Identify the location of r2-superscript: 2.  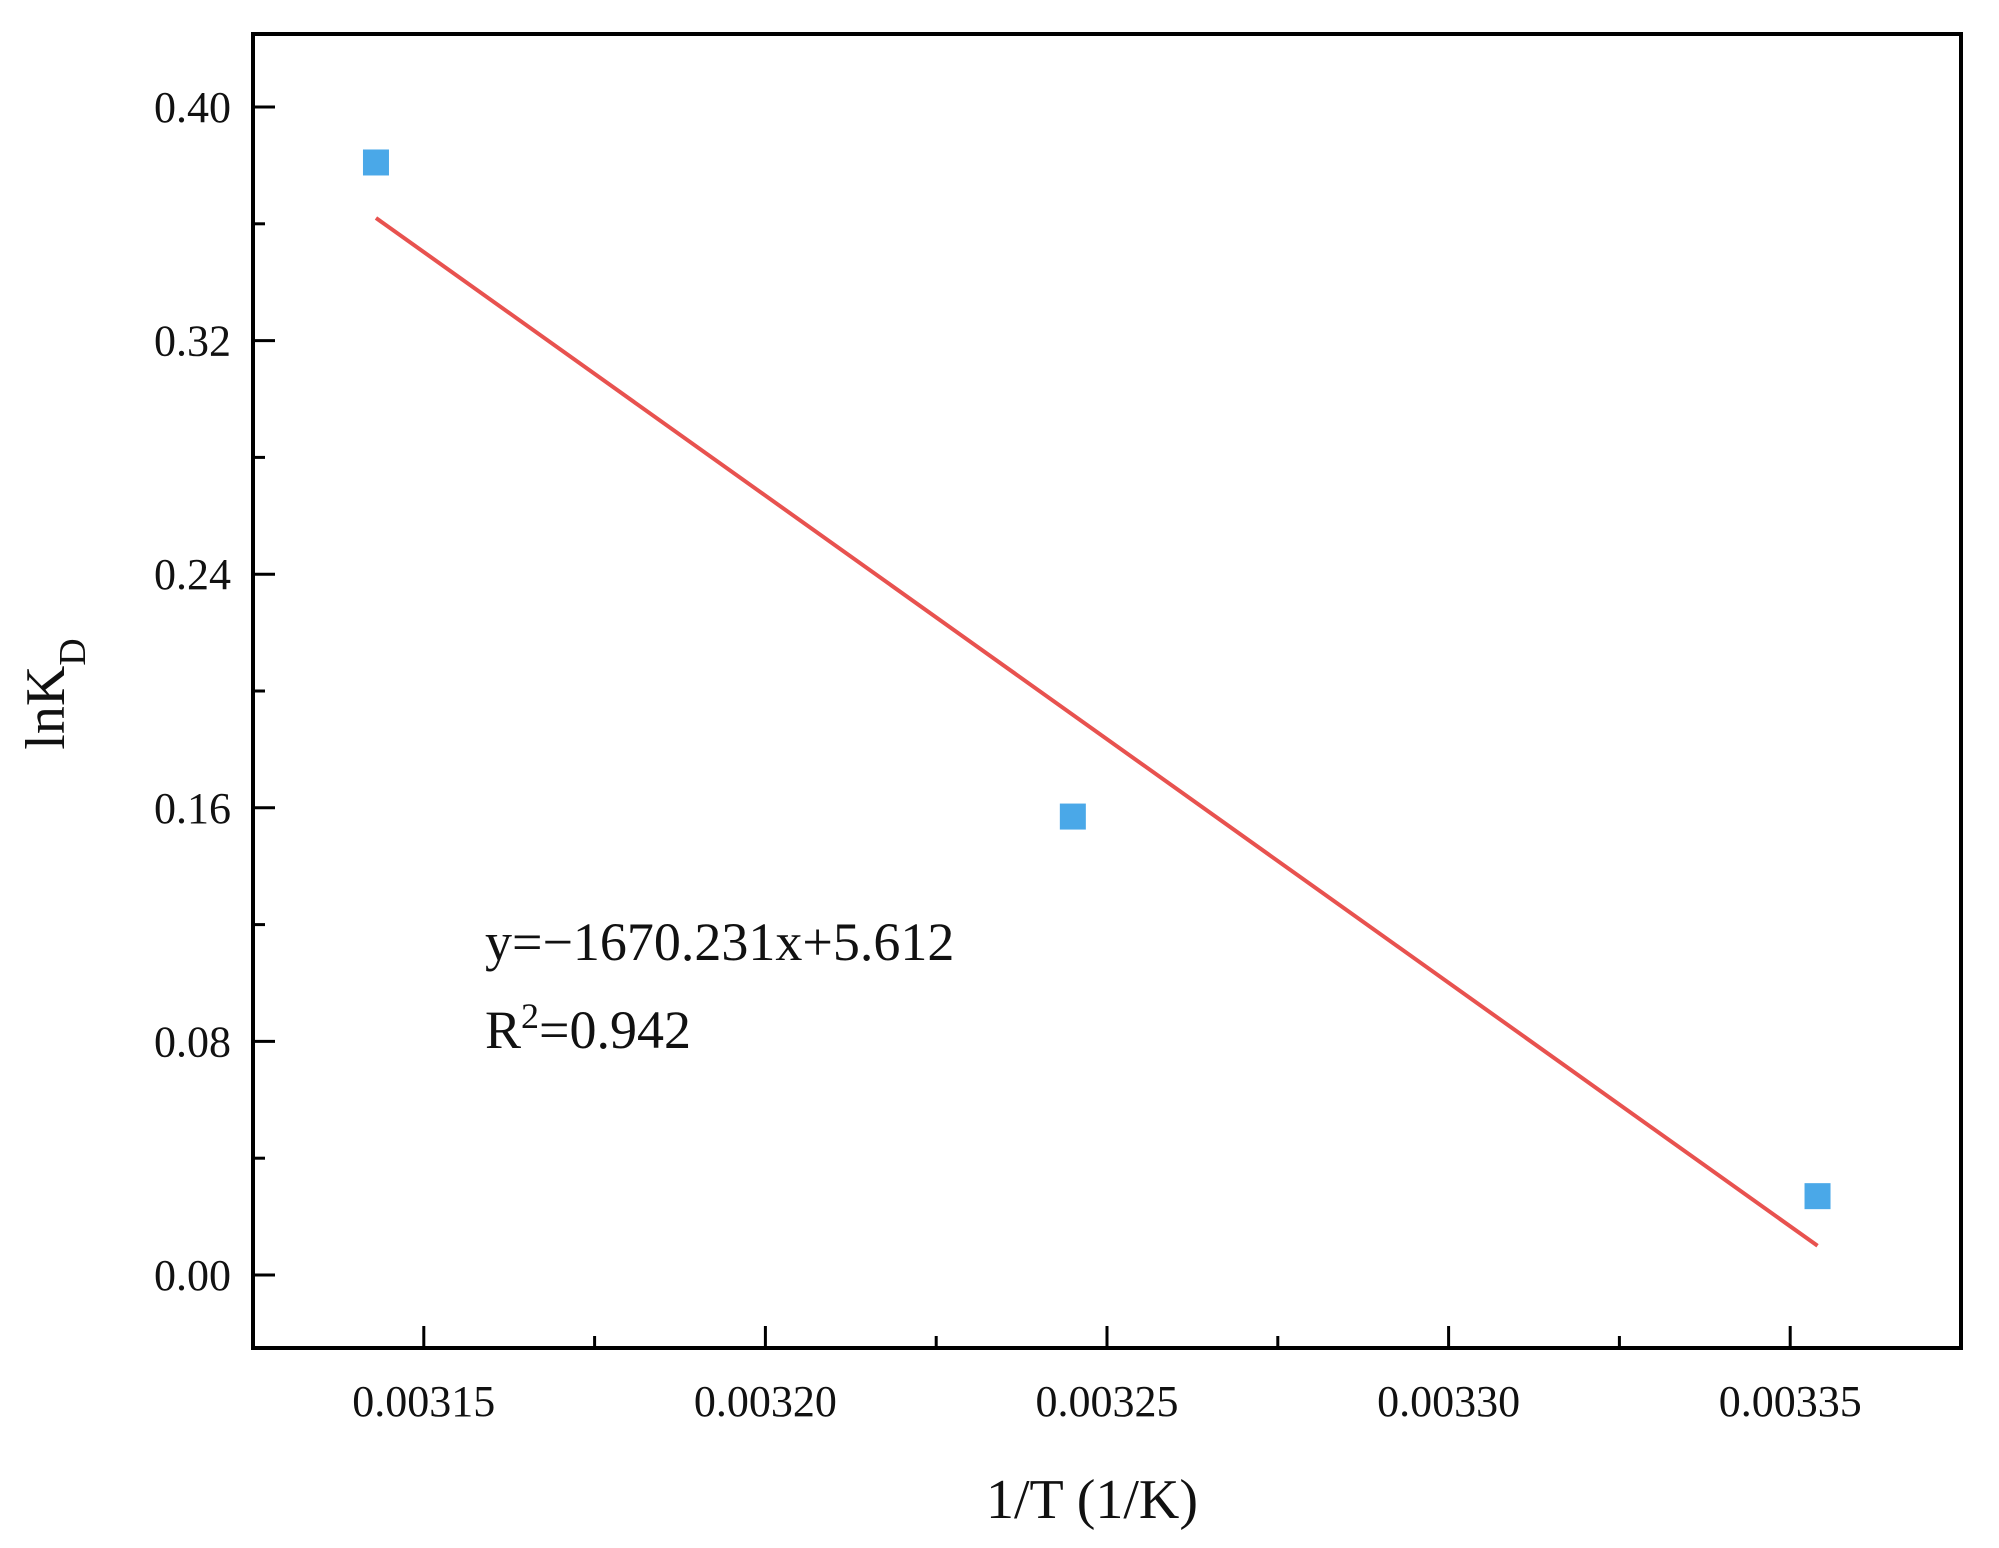
(530, 1016).